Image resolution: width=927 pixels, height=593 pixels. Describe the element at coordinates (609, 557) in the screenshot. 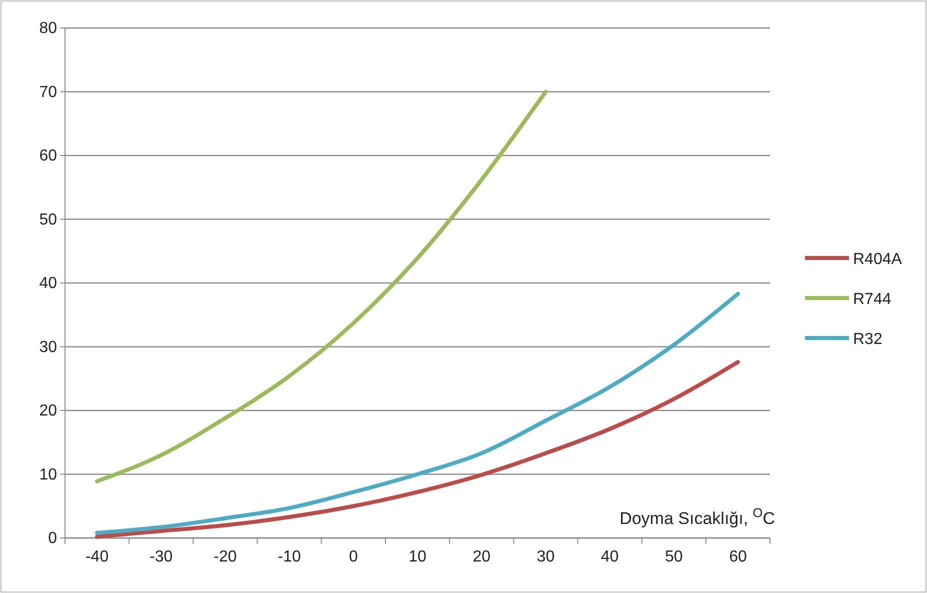

I see `x-tick-label: 40` at that location.